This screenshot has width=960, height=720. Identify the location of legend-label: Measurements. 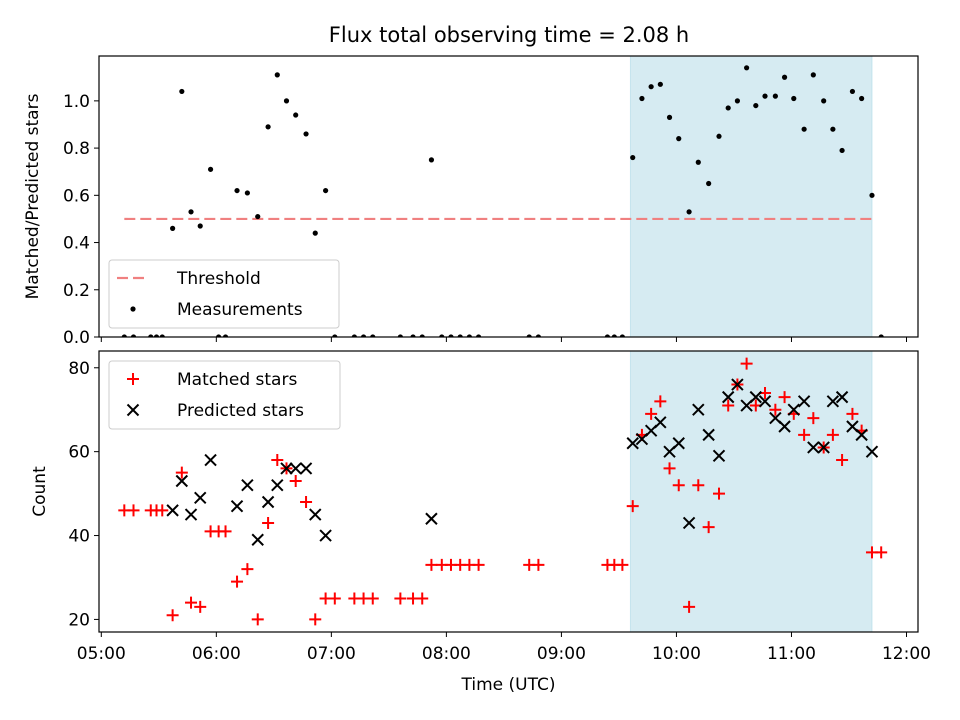
(240, 310).